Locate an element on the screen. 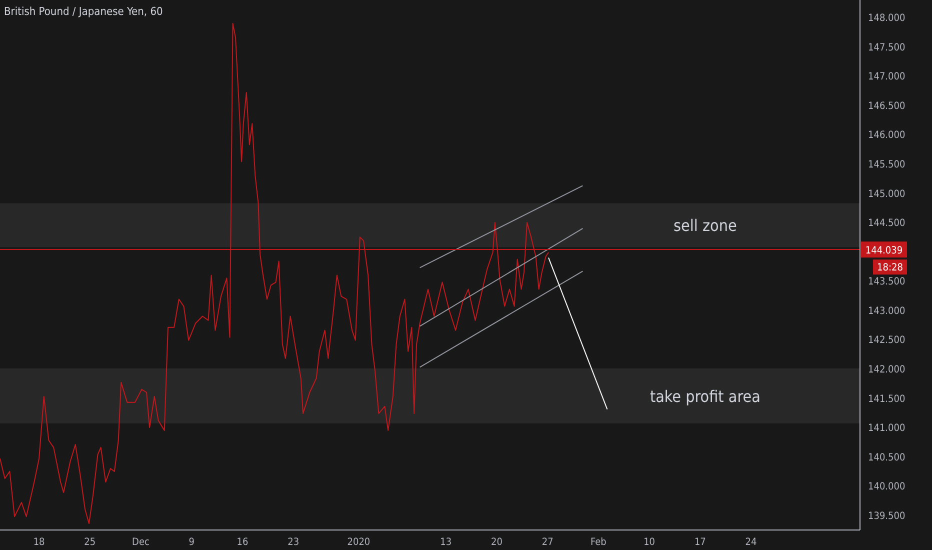 The image size is (932, 550). y-tick-label: 143.000 is located at coordinates (887, 311).